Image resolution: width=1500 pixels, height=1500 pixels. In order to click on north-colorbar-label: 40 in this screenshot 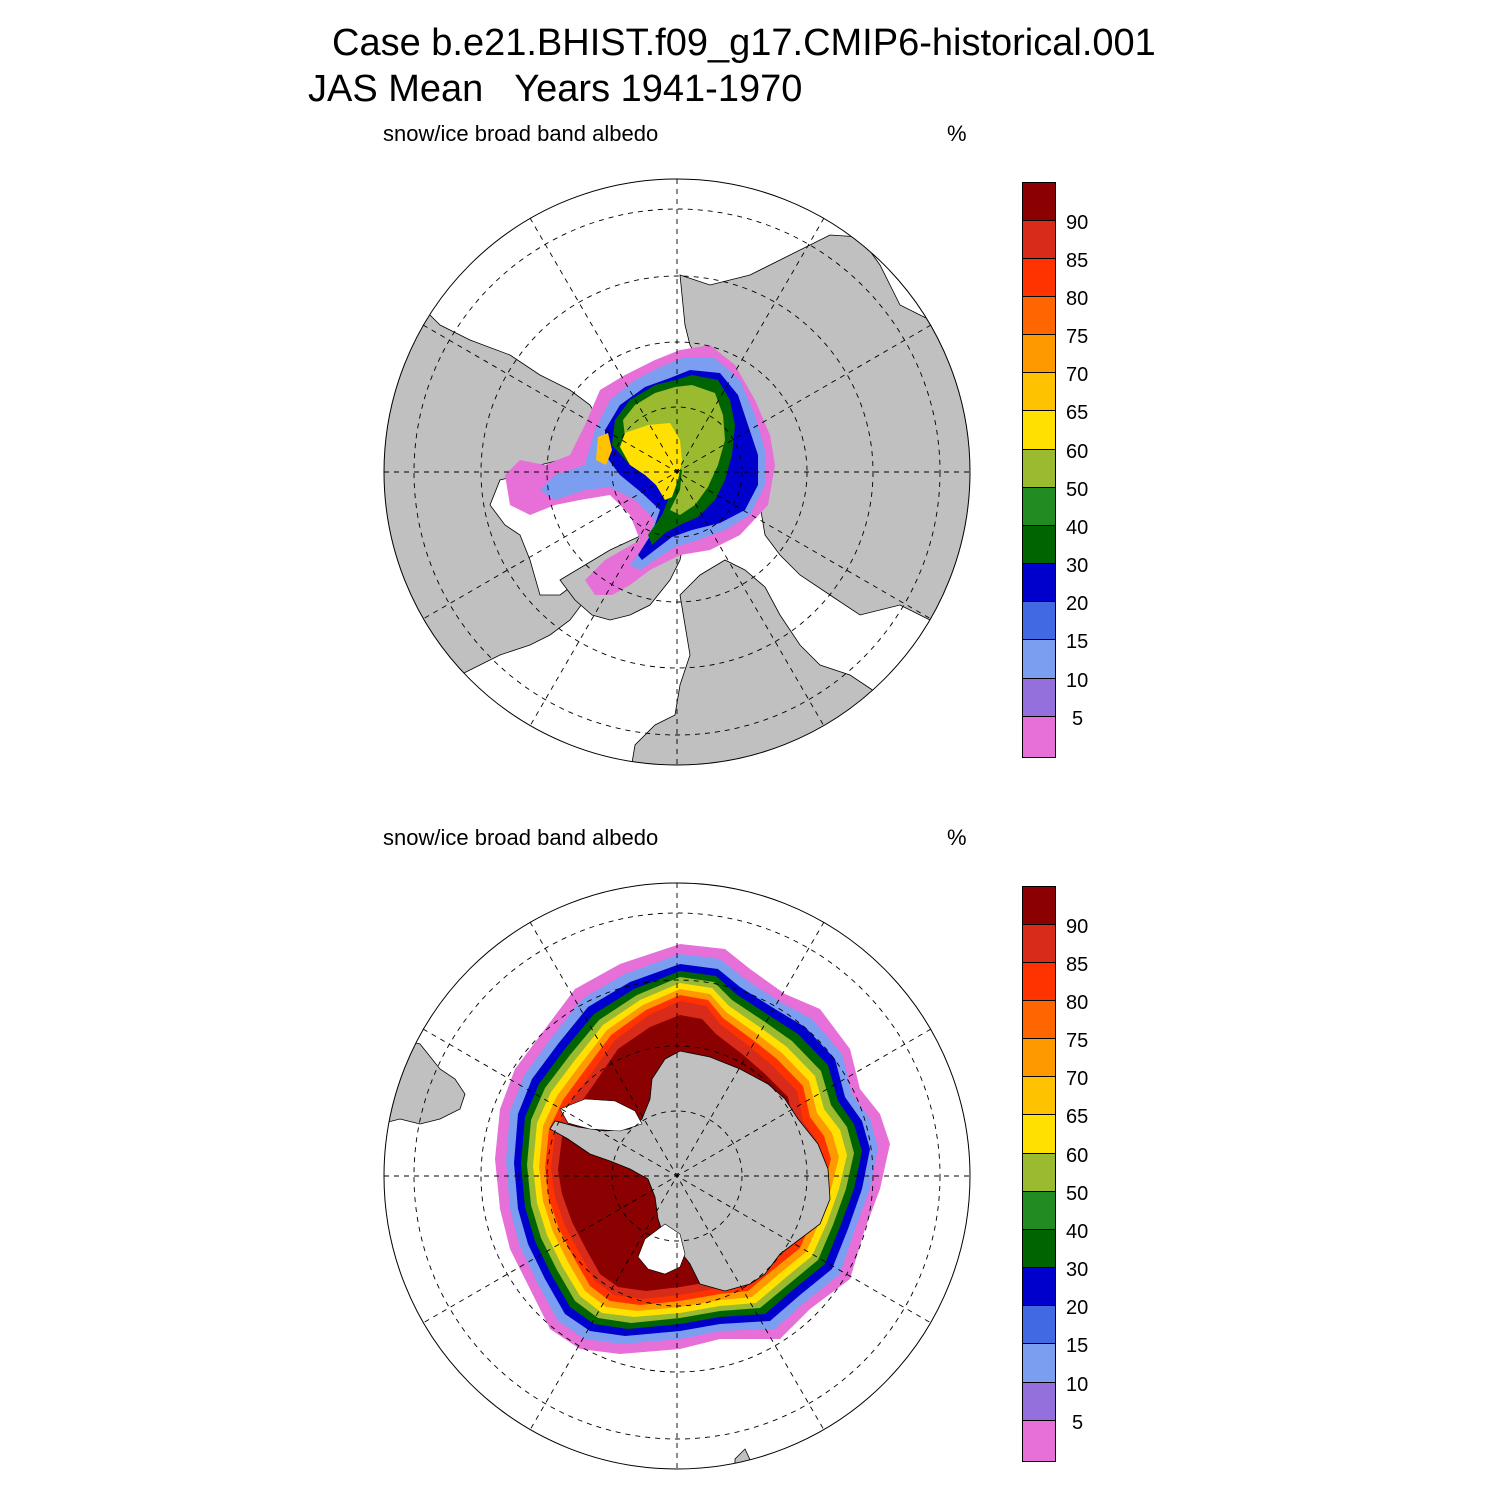, I will do `click(1077, 528)`.